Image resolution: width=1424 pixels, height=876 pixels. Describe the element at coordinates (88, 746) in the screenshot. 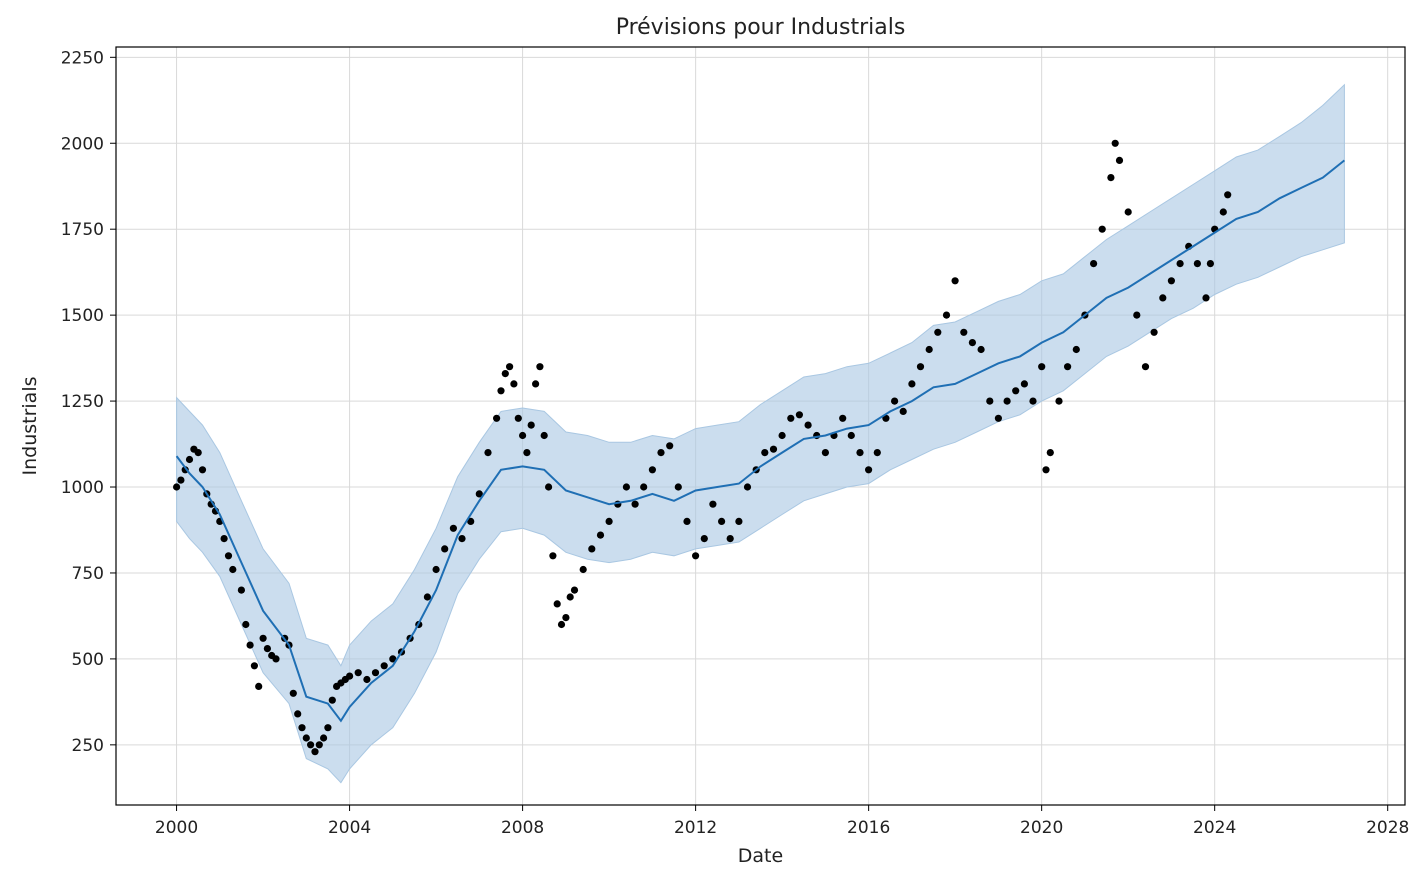

I see `y-tick-label: 250` at that location.